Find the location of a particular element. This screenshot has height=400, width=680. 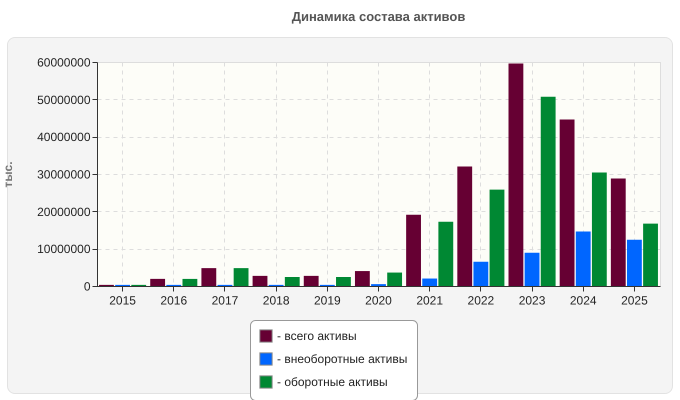

legend-label: - внеоборотные активы is located at coordinates (342, 359).